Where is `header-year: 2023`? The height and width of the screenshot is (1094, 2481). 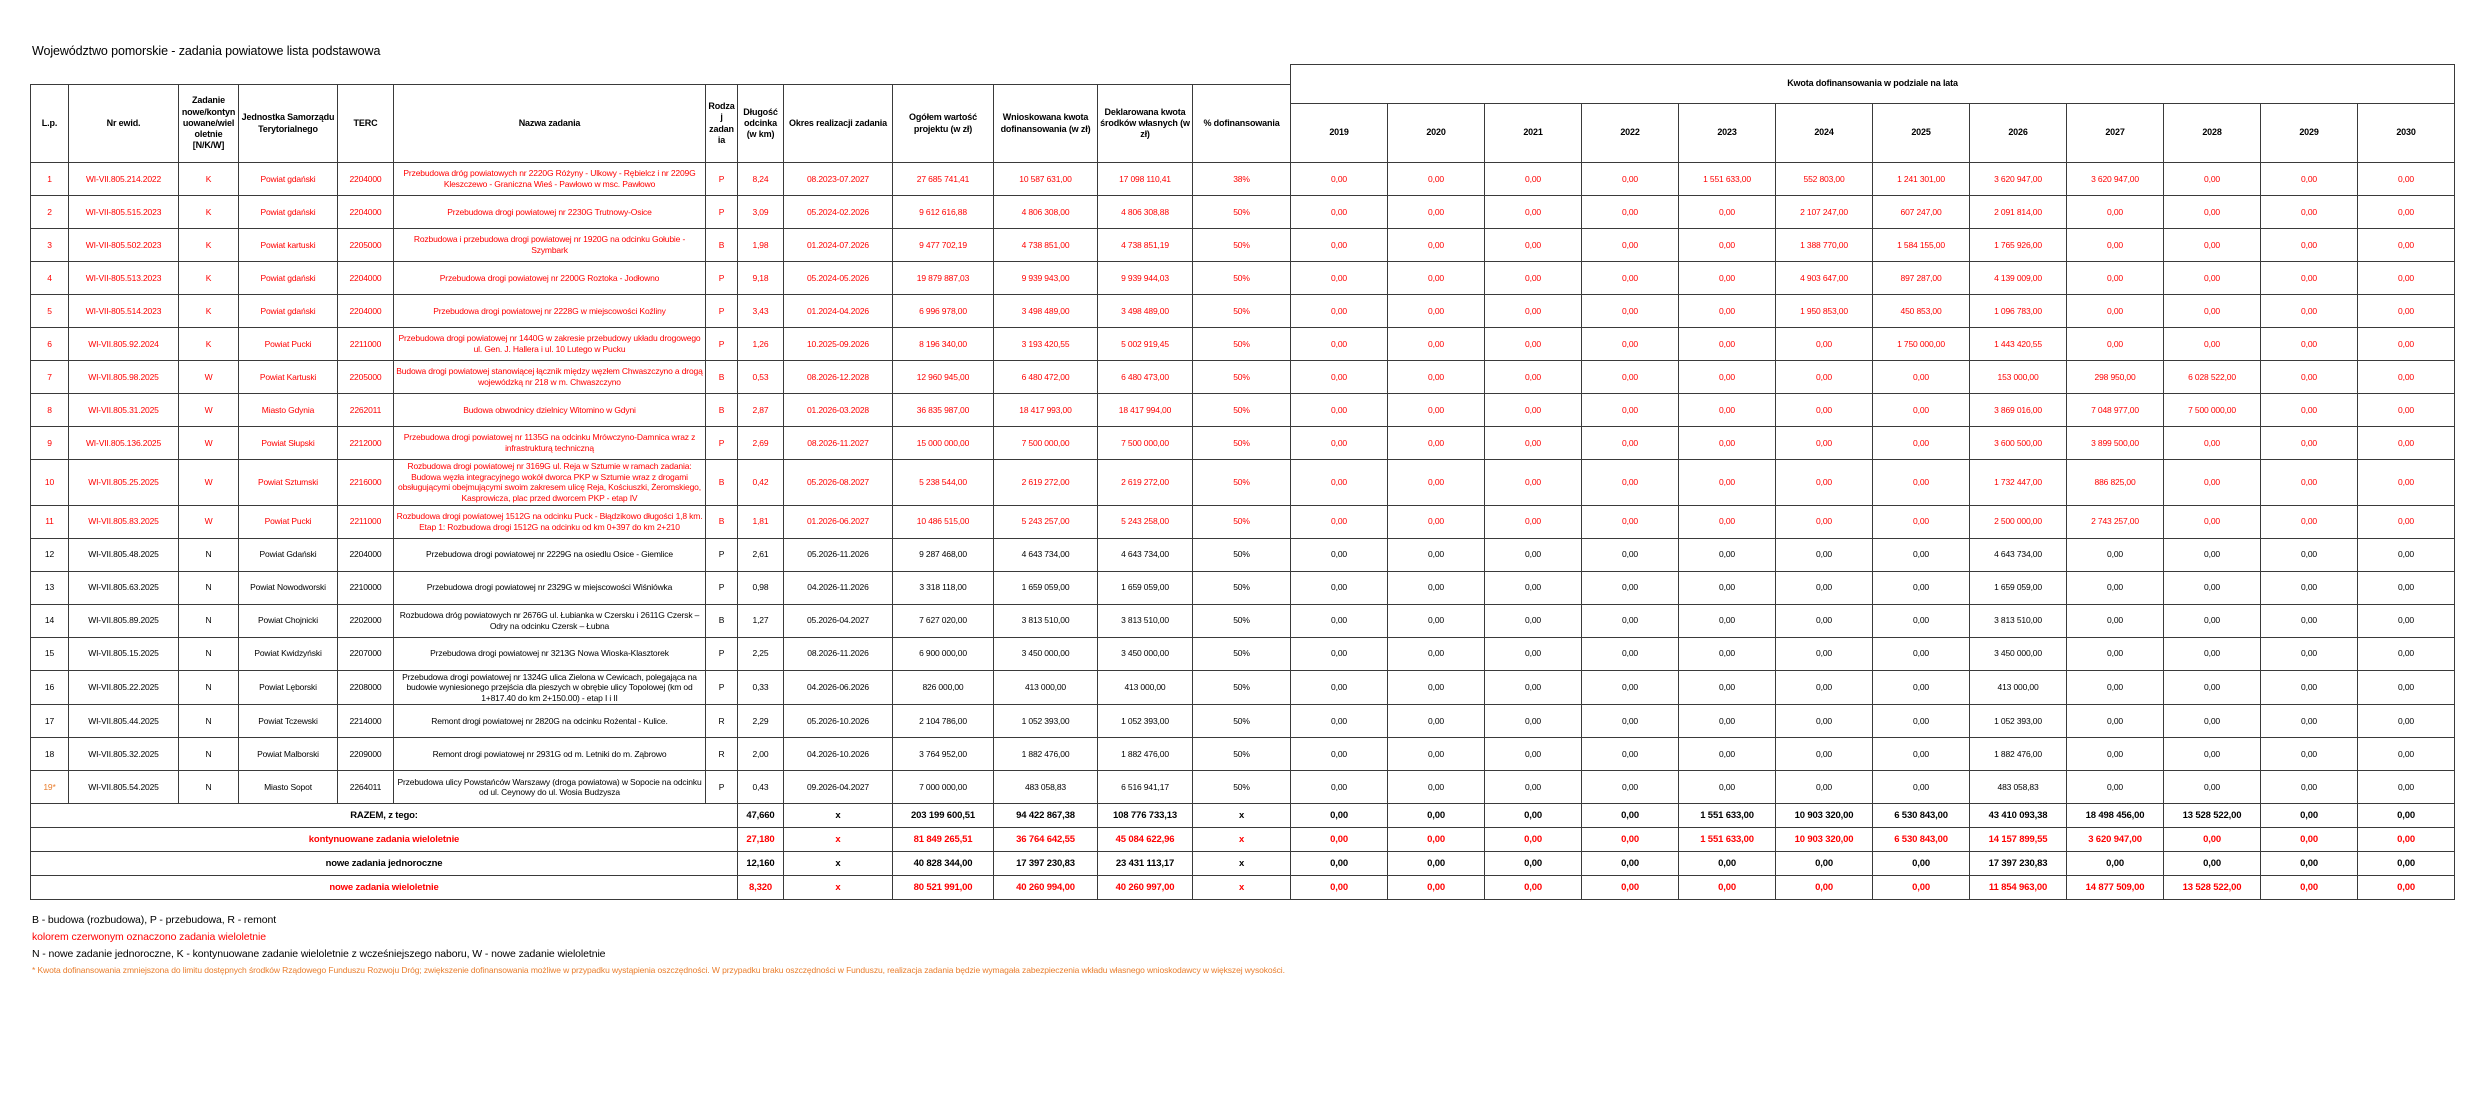
header-year: 2023 is located at coordinates (1727, 133).